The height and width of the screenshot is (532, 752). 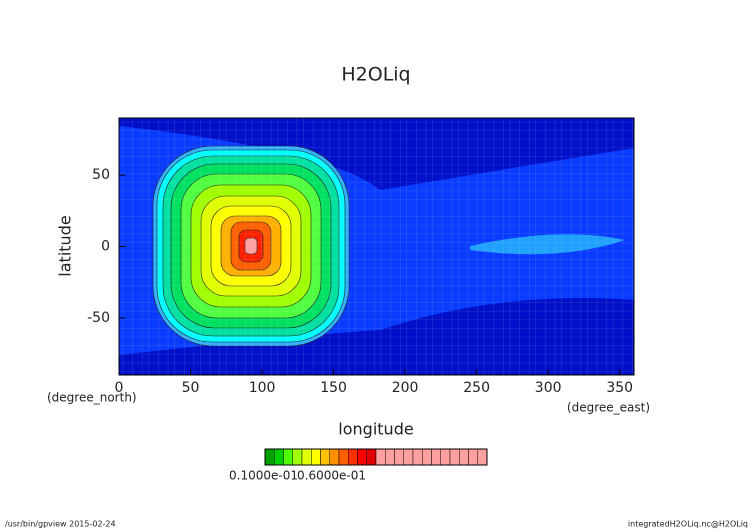 What do you see at coordinates (547, 244) in the screenshot?
I see `band` at bounding box center [547, 244].